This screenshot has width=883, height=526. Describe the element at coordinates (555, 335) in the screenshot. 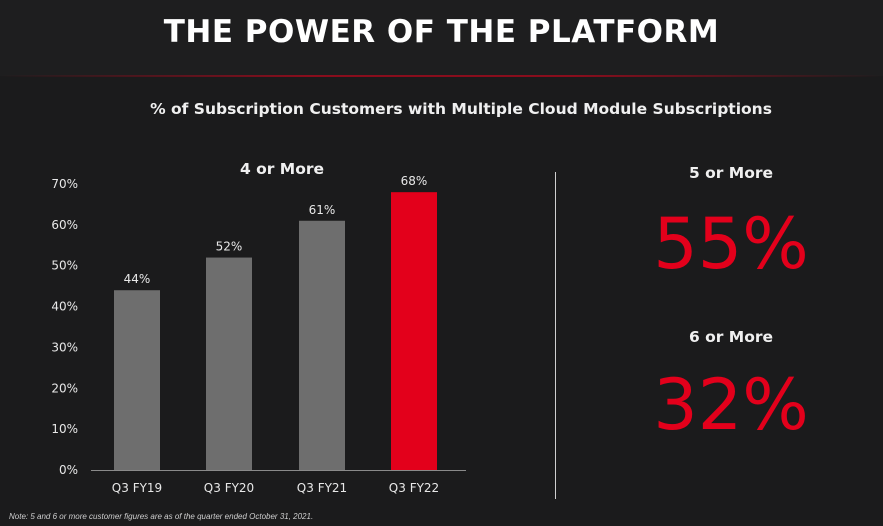

I see `section-divider` at that location.